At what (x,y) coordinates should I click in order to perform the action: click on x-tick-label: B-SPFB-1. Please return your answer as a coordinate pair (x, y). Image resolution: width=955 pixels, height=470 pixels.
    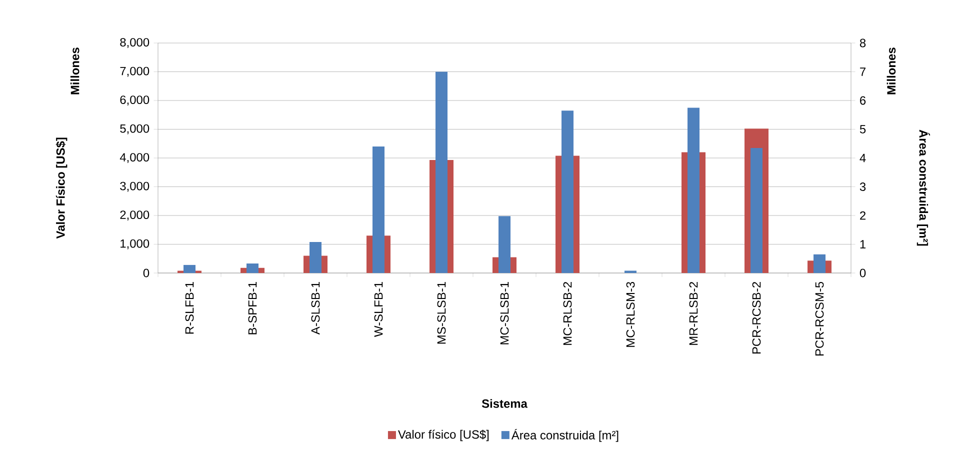
    Looking at the image, I should click on (252, 308).